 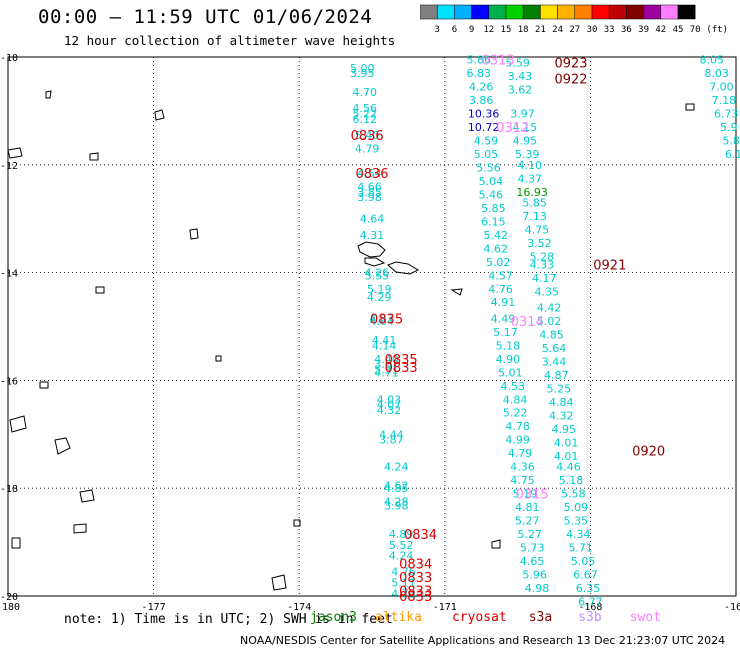 I want to click on pass-time-label: 0315, so click(x=532, y=495).